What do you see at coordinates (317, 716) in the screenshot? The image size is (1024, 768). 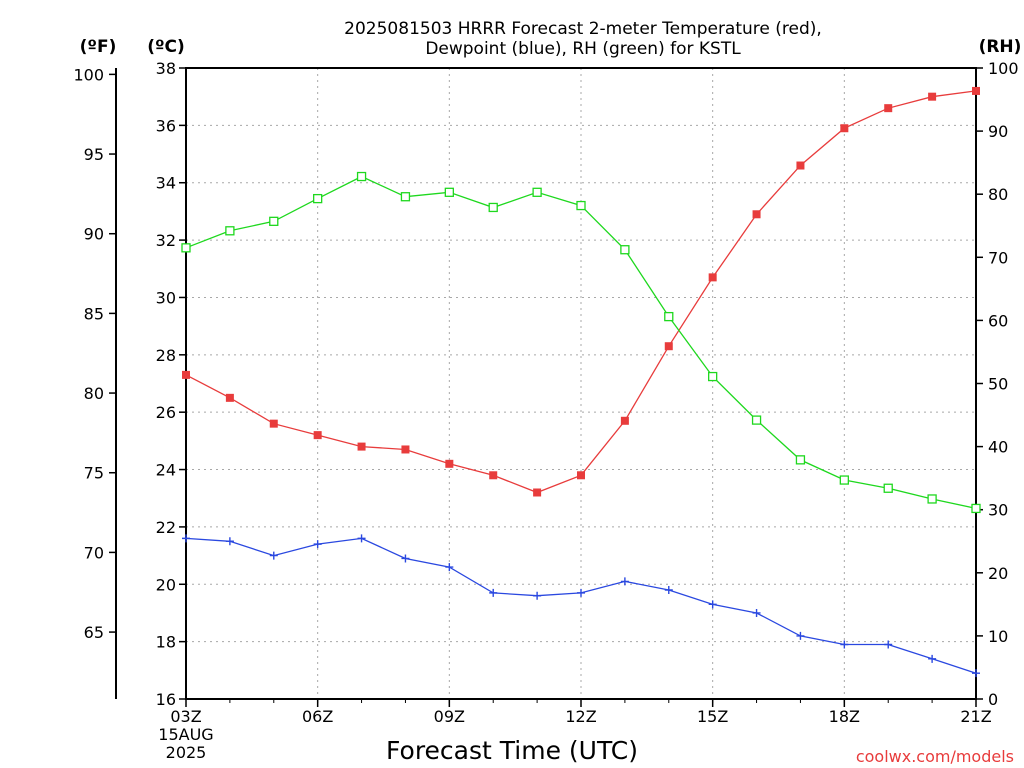 I see `x-tick-label: 06Z` at bounding box center [317, 716].